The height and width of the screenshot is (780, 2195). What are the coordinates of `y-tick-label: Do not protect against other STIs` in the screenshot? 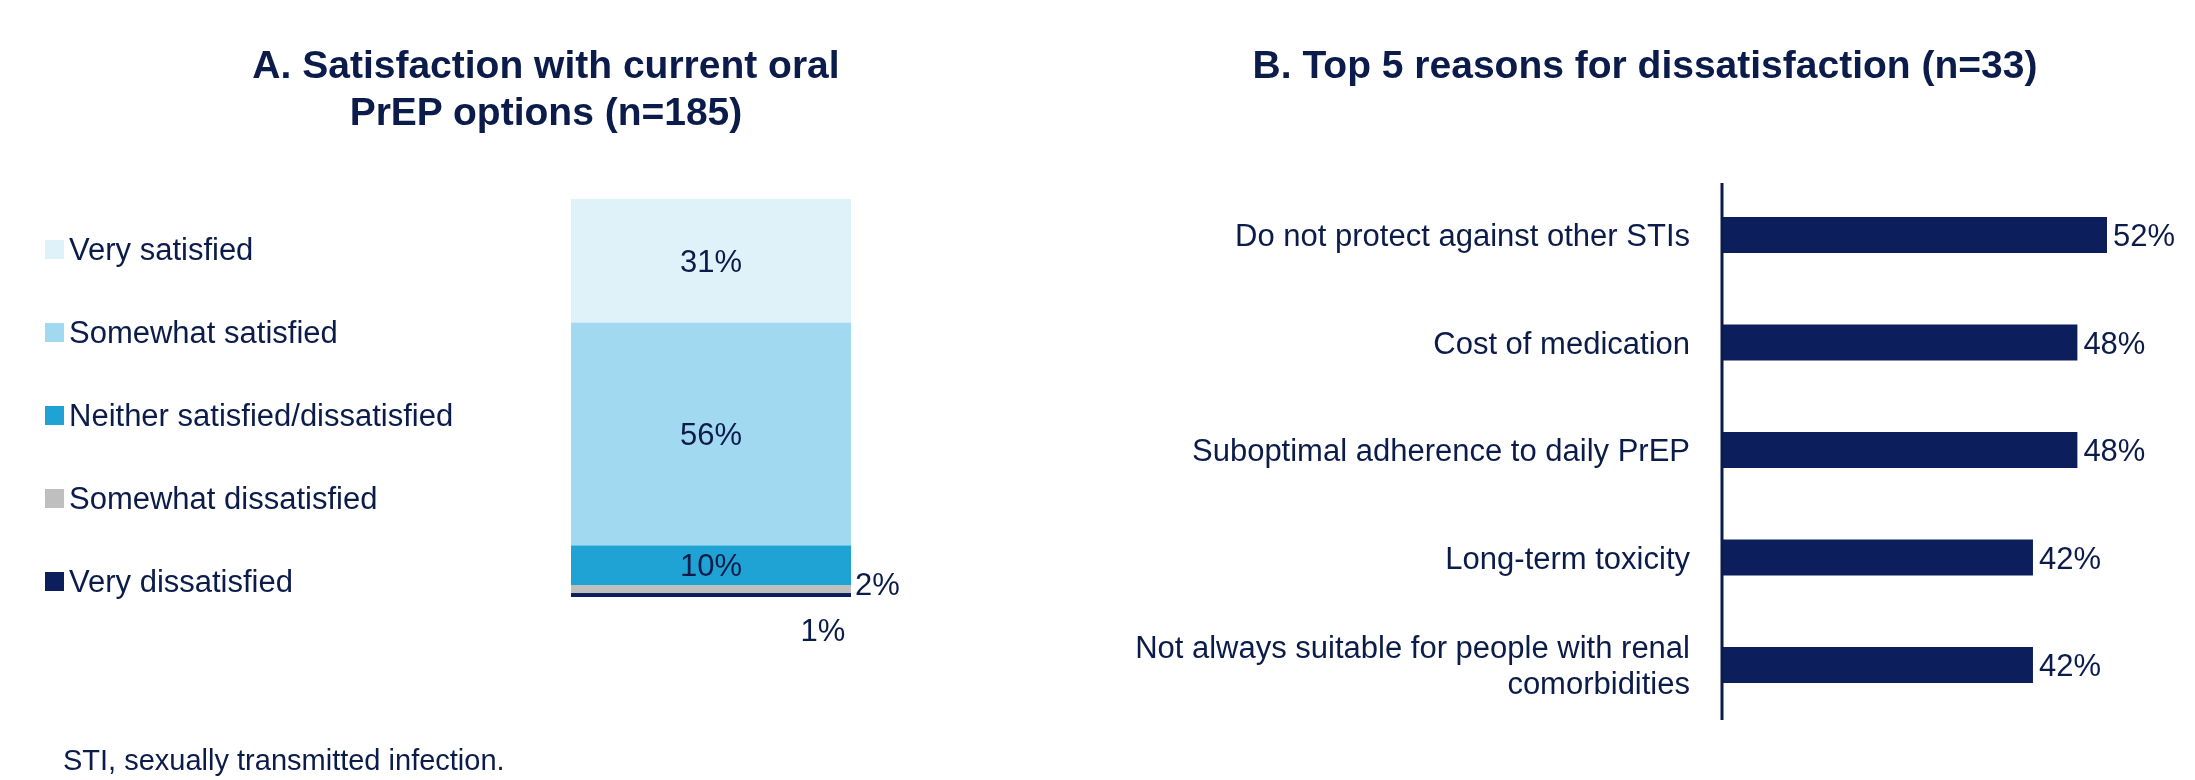 It's located at (1462, 235).